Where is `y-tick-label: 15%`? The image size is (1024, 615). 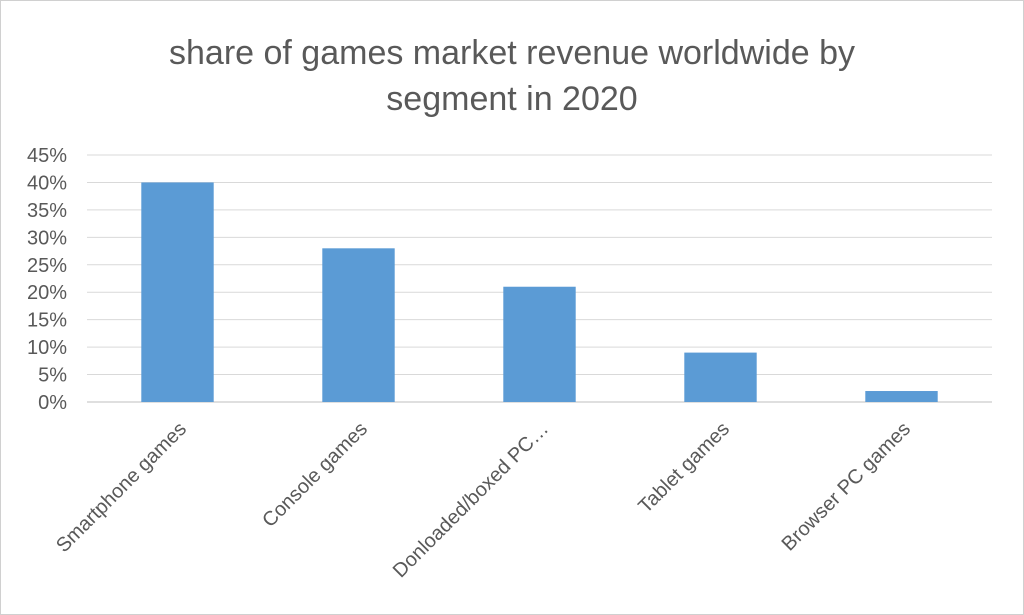
y-tick-label: 15% is located at coordinates (47, 321).